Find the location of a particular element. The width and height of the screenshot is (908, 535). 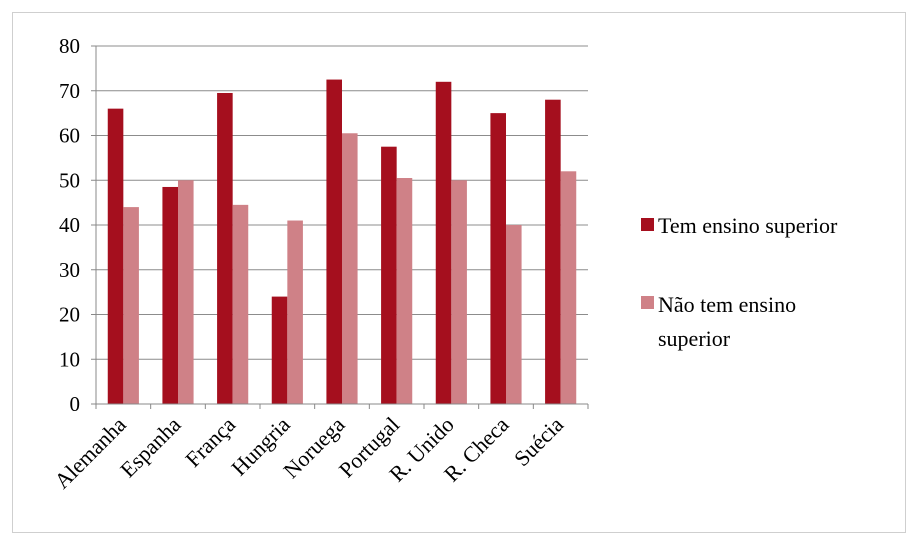

y-tick-label: 30 is located at coordinates (69, 270).